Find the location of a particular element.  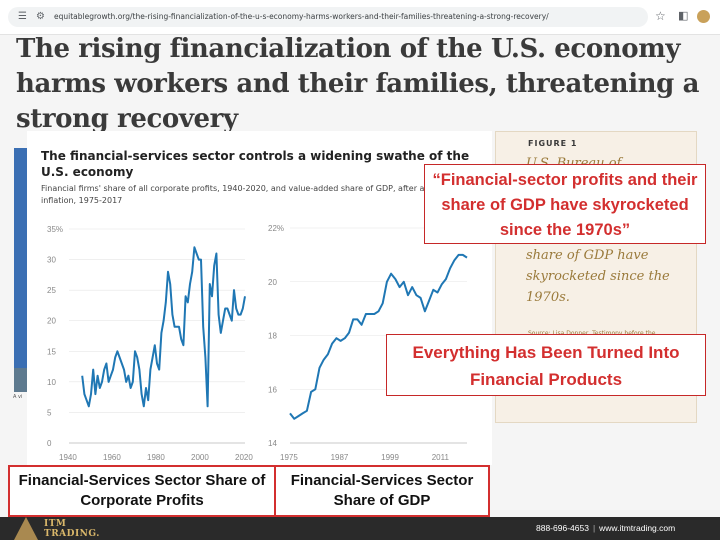

footer-phone: 888-696-4653 is located at coordinates (562, 528).